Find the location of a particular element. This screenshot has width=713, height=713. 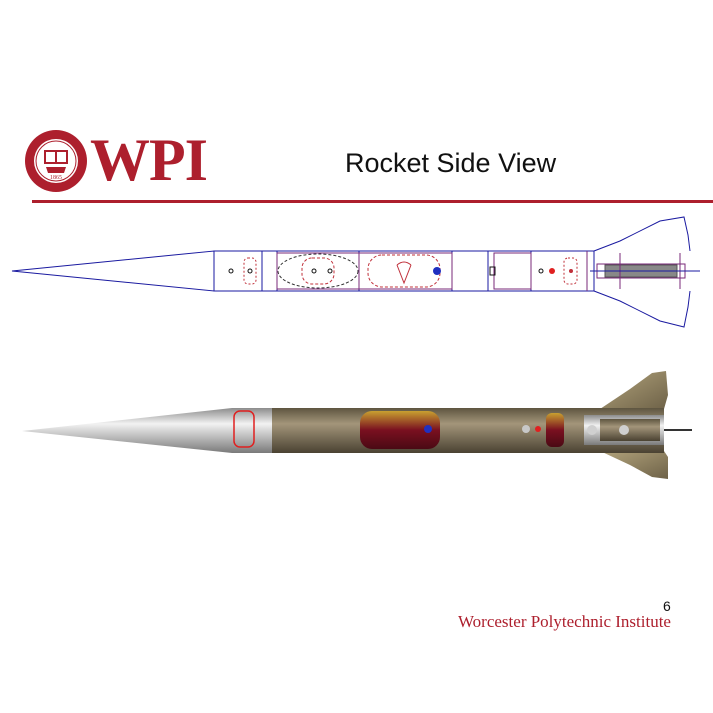

wpi-seal-icon: 1865 is located at coordinates (56, 161).